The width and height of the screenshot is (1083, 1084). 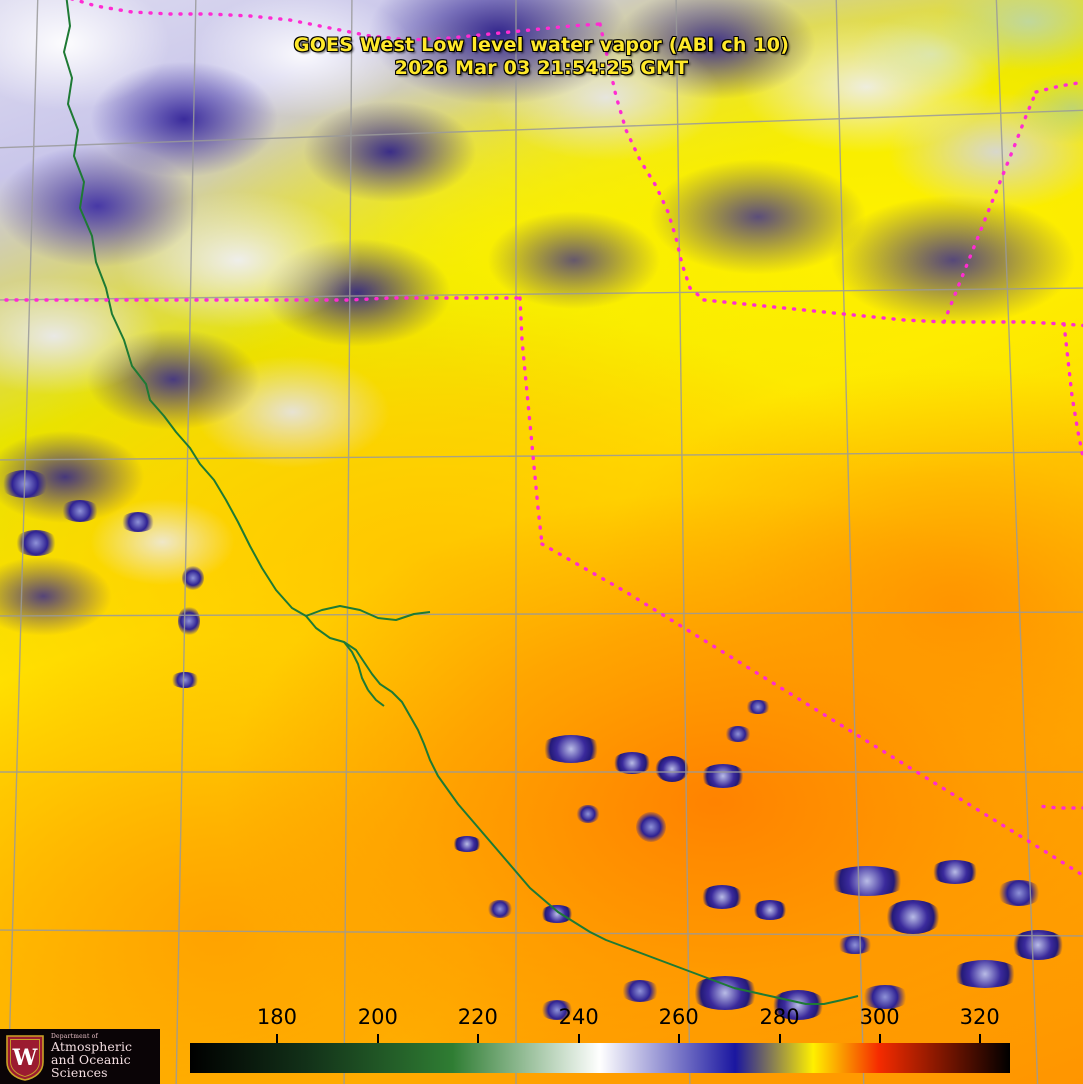 What do you see at coordinates (979, 1017) in the screenshot?
I see `colorbar-label-320: 320` at bounding box center [979, 1017].